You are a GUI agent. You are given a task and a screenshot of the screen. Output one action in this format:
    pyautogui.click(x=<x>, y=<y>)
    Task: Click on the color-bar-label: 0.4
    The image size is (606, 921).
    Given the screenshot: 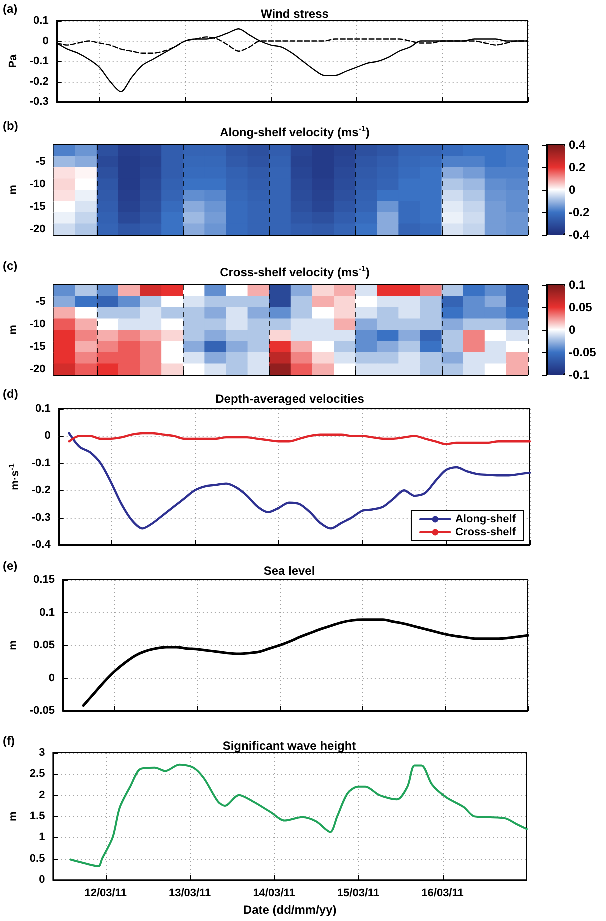 What is the action you would take?
    pyautogui.click(x=577, y=145)
    